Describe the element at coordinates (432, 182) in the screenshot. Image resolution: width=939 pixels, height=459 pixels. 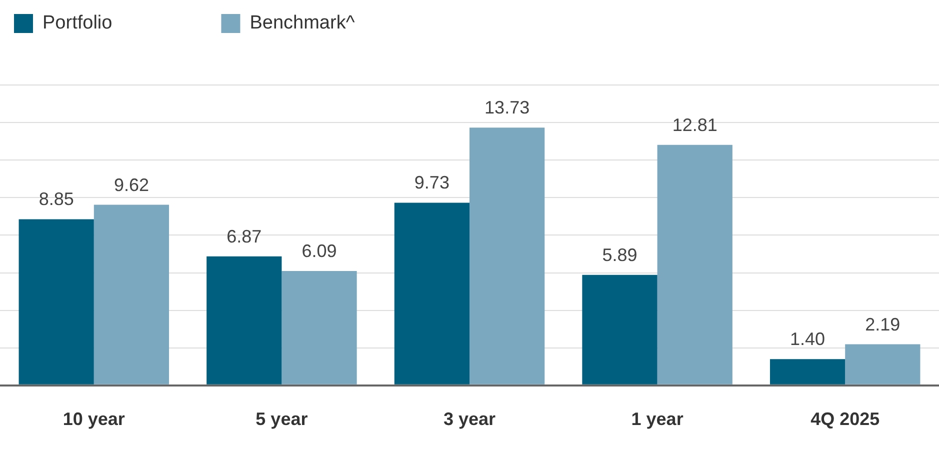
I see `data-label: 9.73` at that location.